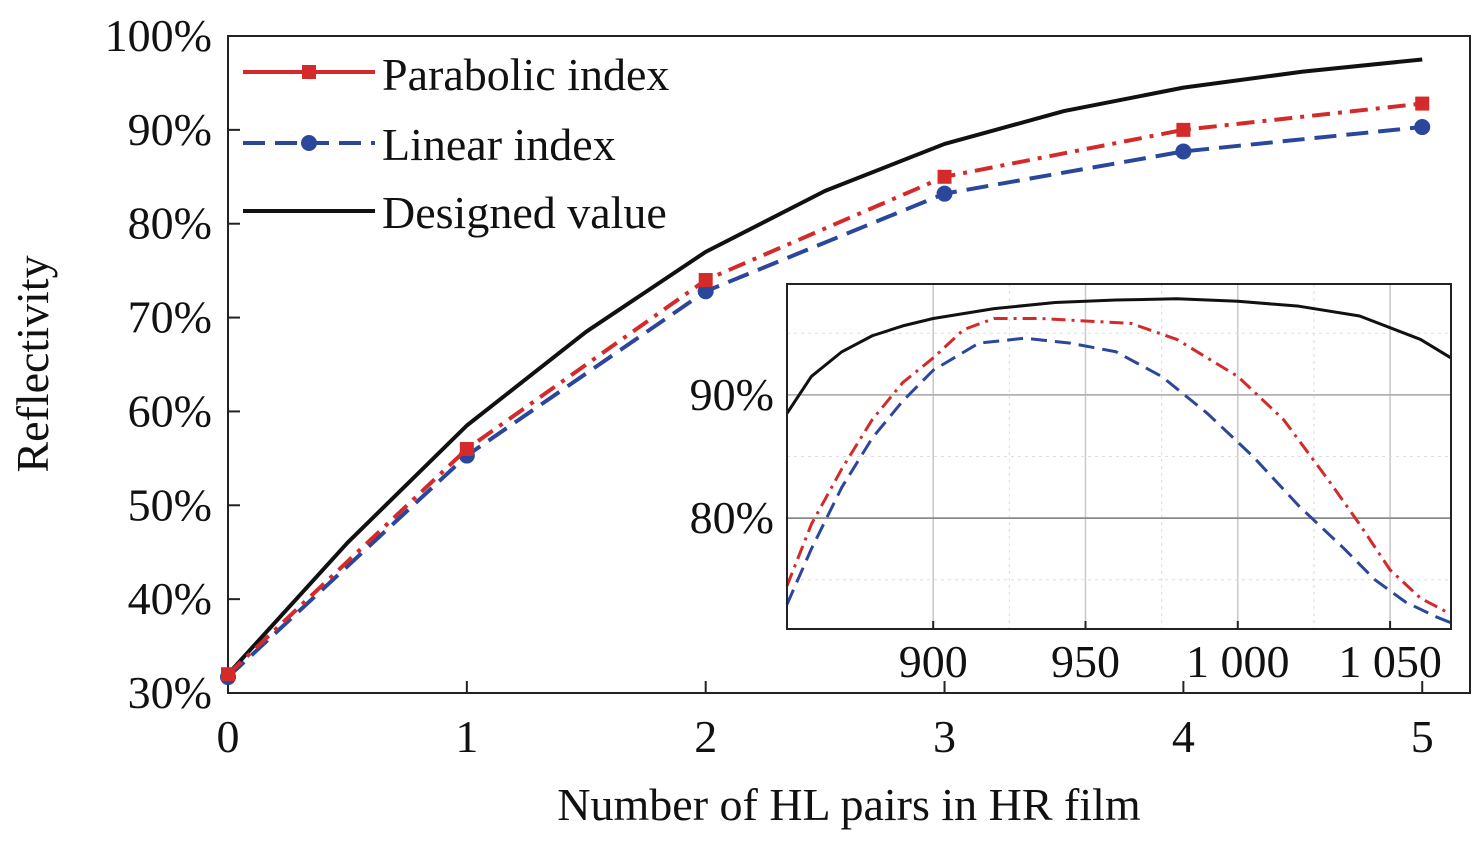  What do you see at coordinates (525, 74) in the screenshot?
I see `legend-label-parabolic: Parabolic index` at bounding box center [525, 74].